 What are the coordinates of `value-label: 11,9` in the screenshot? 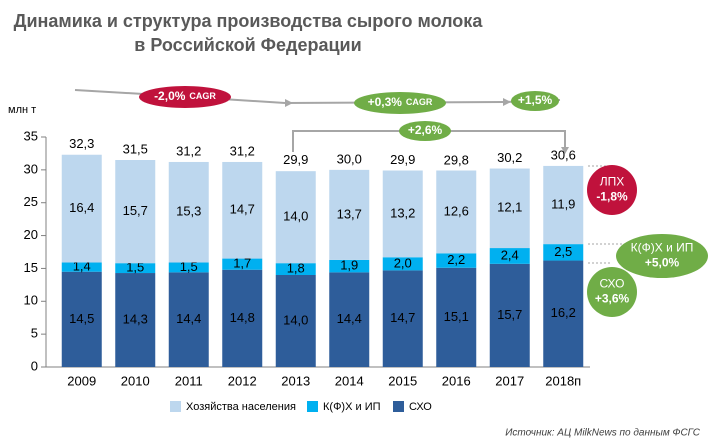 It's located at (563, 203).